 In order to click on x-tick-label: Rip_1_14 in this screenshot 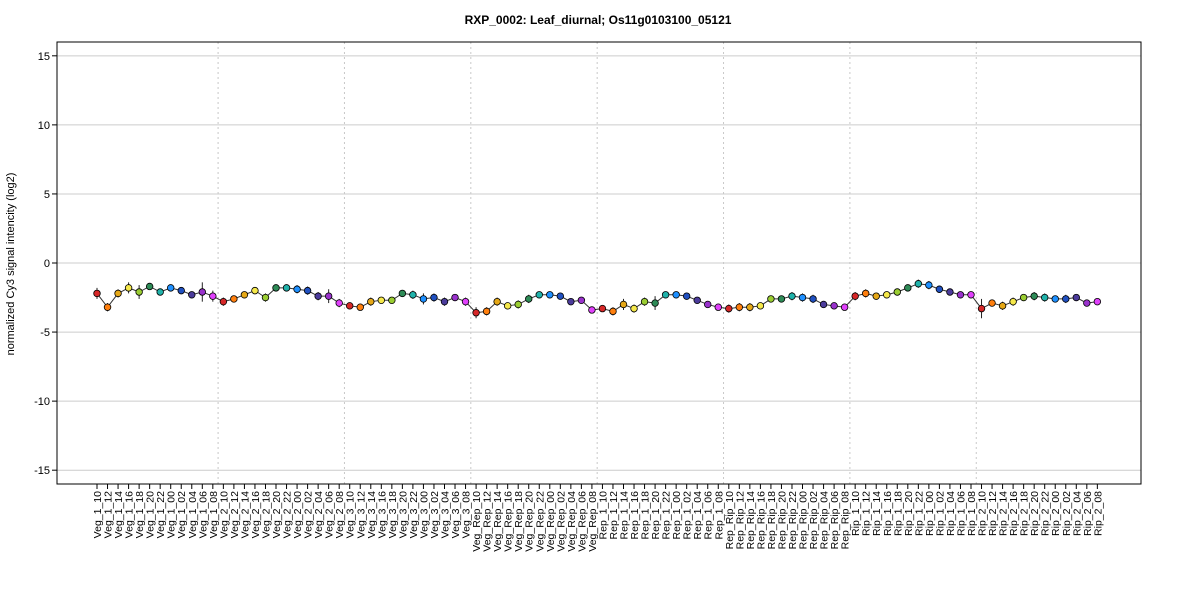, I will do `click(877, 513)`.